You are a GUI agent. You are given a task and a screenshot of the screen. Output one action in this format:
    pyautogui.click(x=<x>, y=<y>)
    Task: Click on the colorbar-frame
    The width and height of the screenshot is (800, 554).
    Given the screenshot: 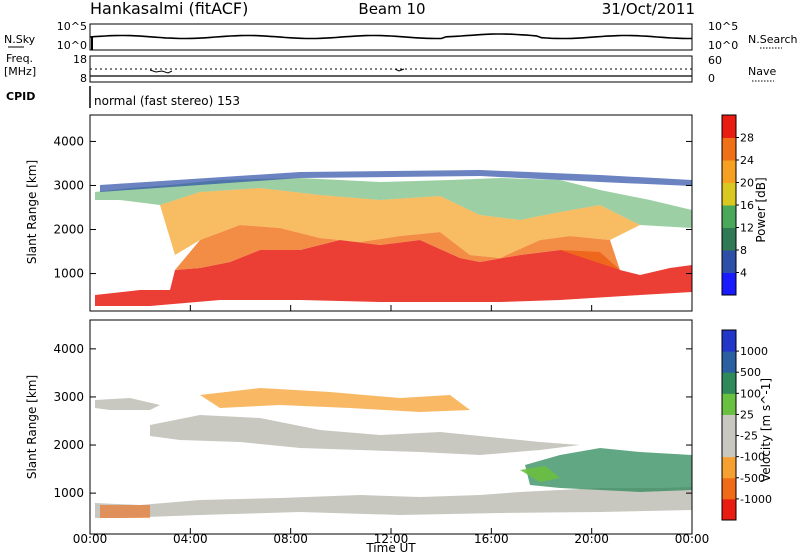 What is the action you would take?
    pyautogui.click(x=729, y=425)
    